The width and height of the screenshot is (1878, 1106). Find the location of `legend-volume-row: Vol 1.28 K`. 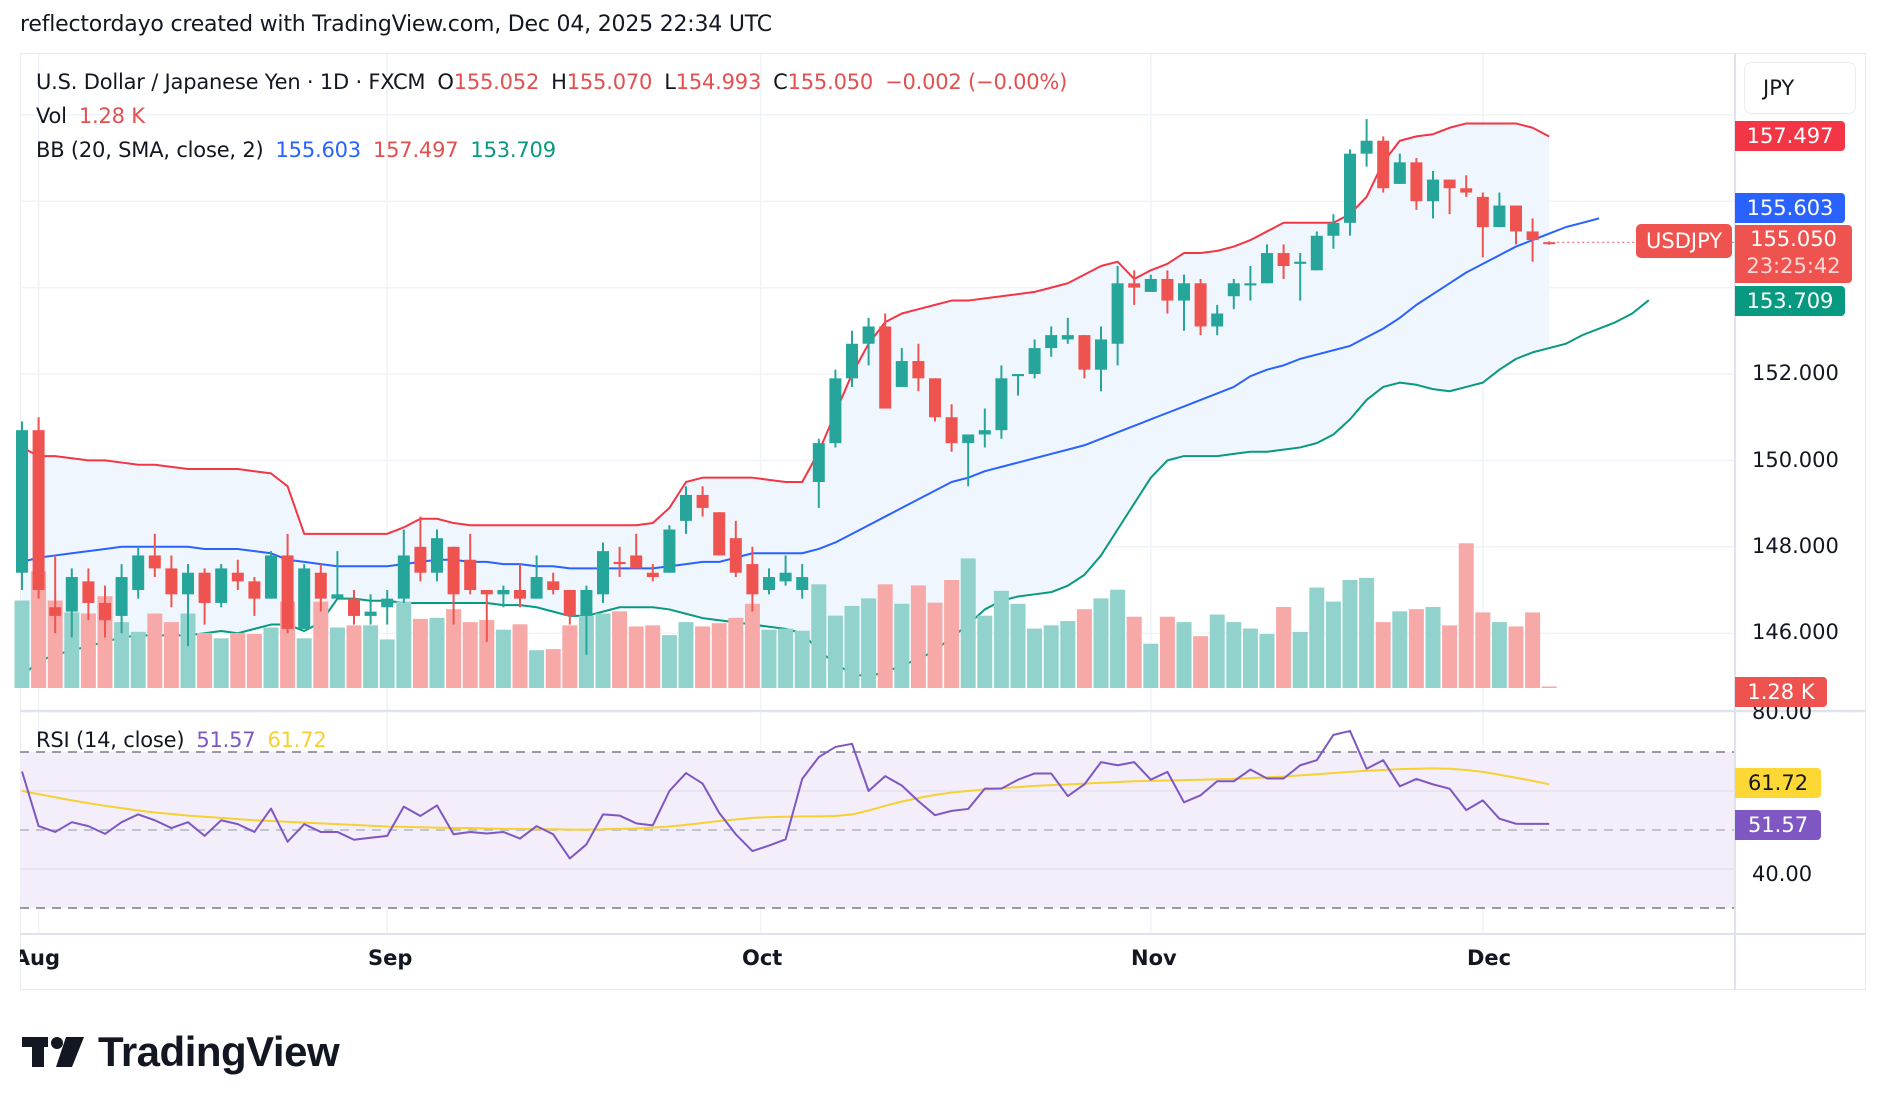

legend-volume-row: Vol 1.28 K is located at coordinates (90, 116).